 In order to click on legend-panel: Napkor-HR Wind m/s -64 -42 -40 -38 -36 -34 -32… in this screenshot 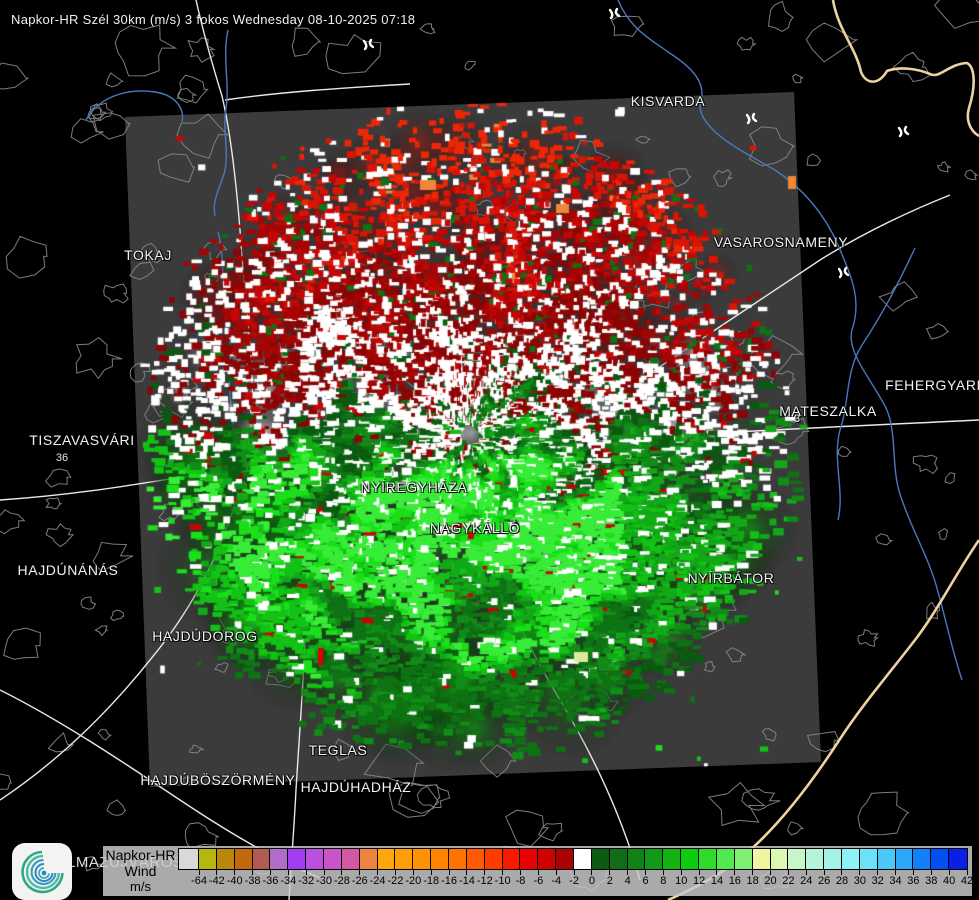, I will do `click(538, 871)`.